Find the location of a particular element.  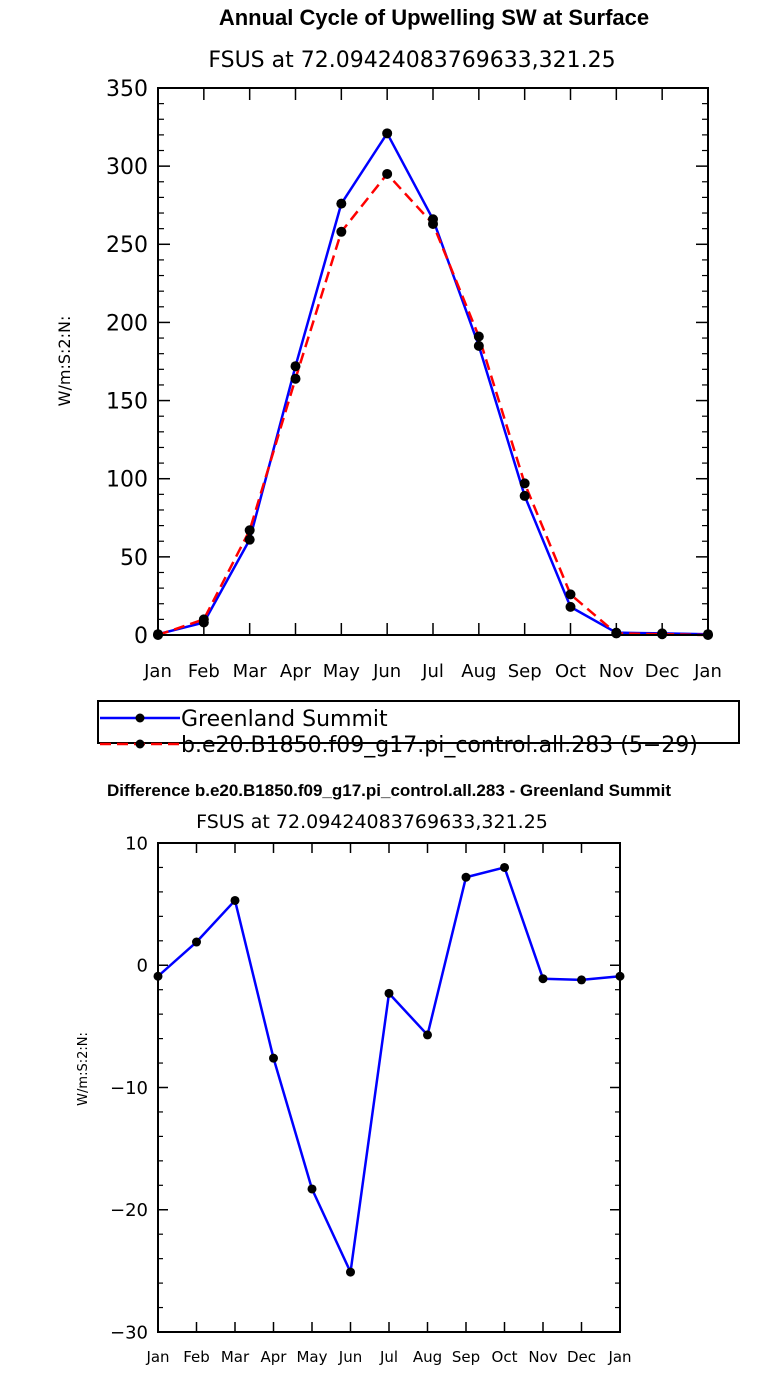

chart1-xtick-label: Mar is located at coordinates (250, 671).